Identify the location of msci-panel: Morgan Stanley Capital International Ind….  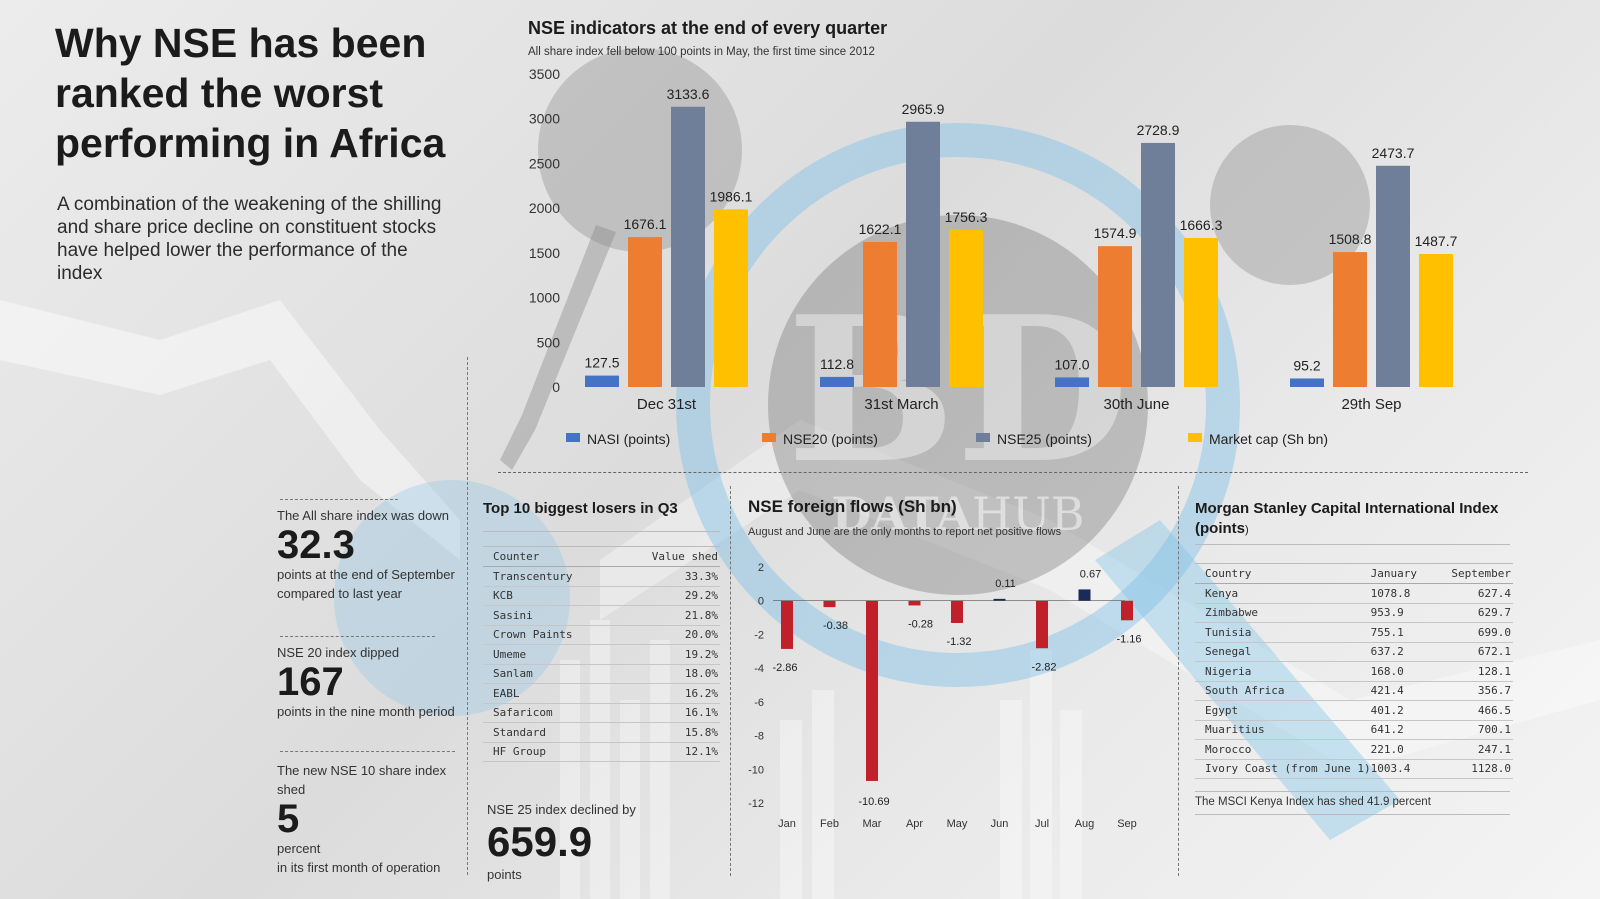
(1355, 657).